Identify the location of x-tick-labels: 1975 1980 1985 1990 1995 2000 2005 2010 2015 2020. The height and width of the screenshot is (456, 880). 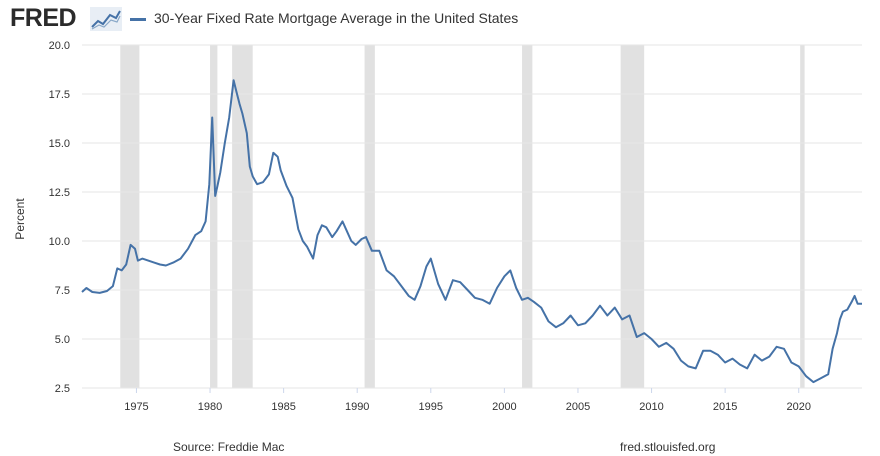
(467, 400).